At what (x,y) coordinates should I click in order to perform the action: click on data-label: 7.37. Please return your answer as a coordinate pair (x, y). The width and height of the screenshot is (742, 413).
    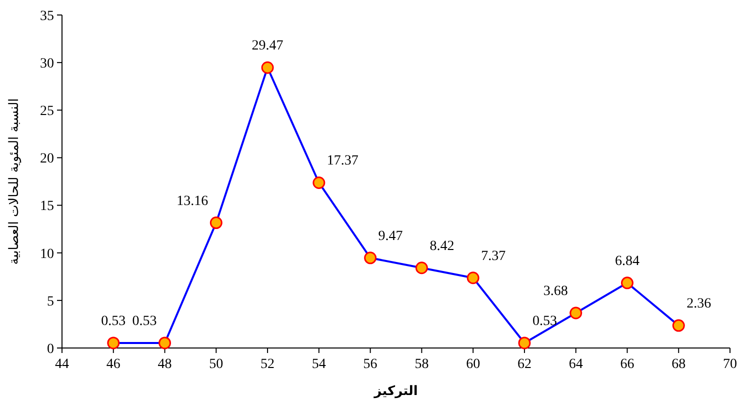
    Looking at the image, I should click on (493, 256).